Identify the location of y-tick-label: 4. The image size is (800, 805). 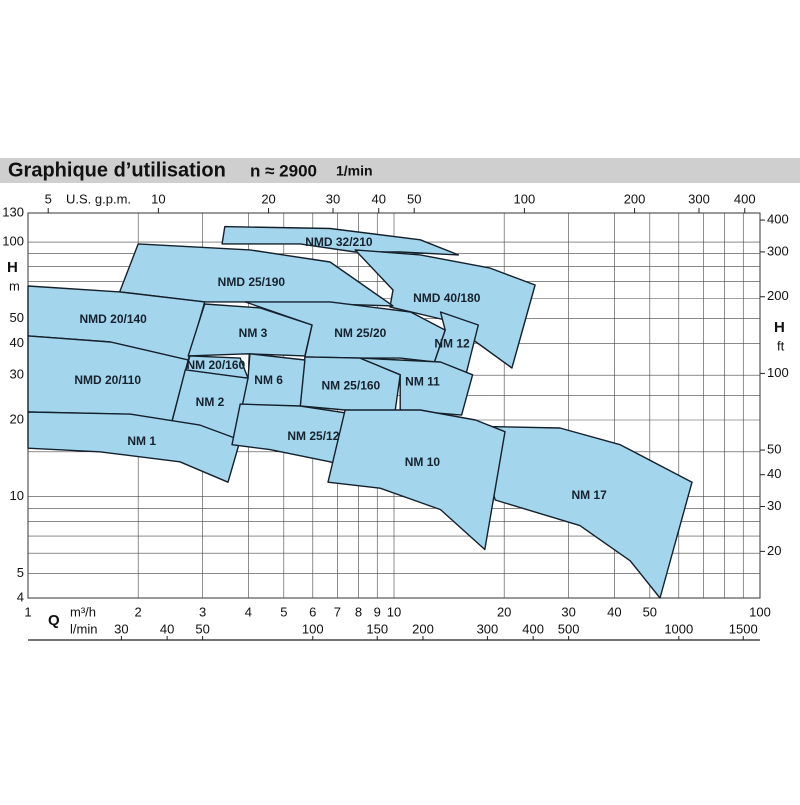
(20, 596).